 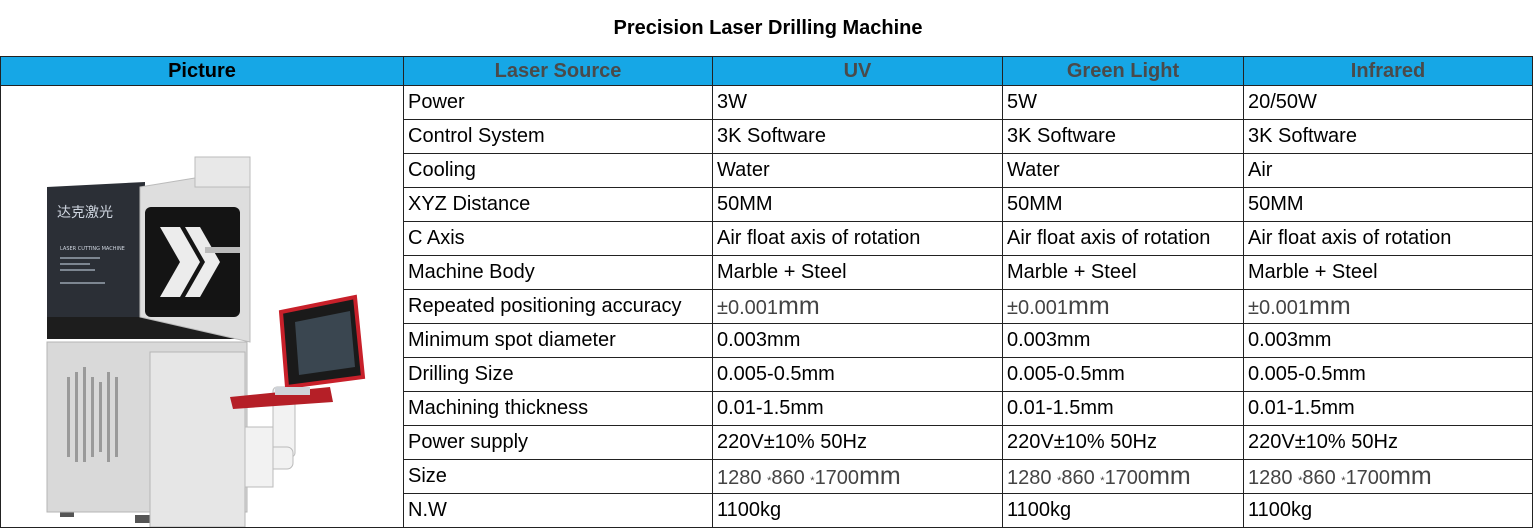 I want to click on row-label: Minimum spot diameter, so click(x=558, y=340).